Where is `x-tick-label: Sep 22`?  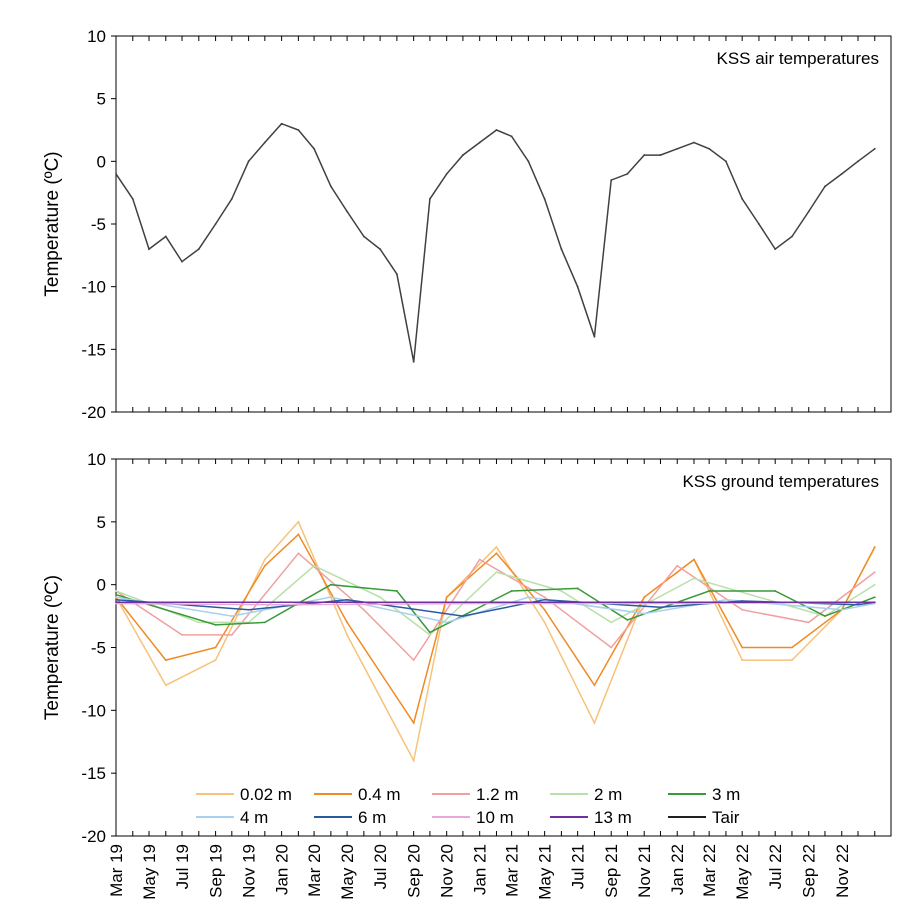 x-tick-label: Sep 22 is located at coordinates (809, 871).